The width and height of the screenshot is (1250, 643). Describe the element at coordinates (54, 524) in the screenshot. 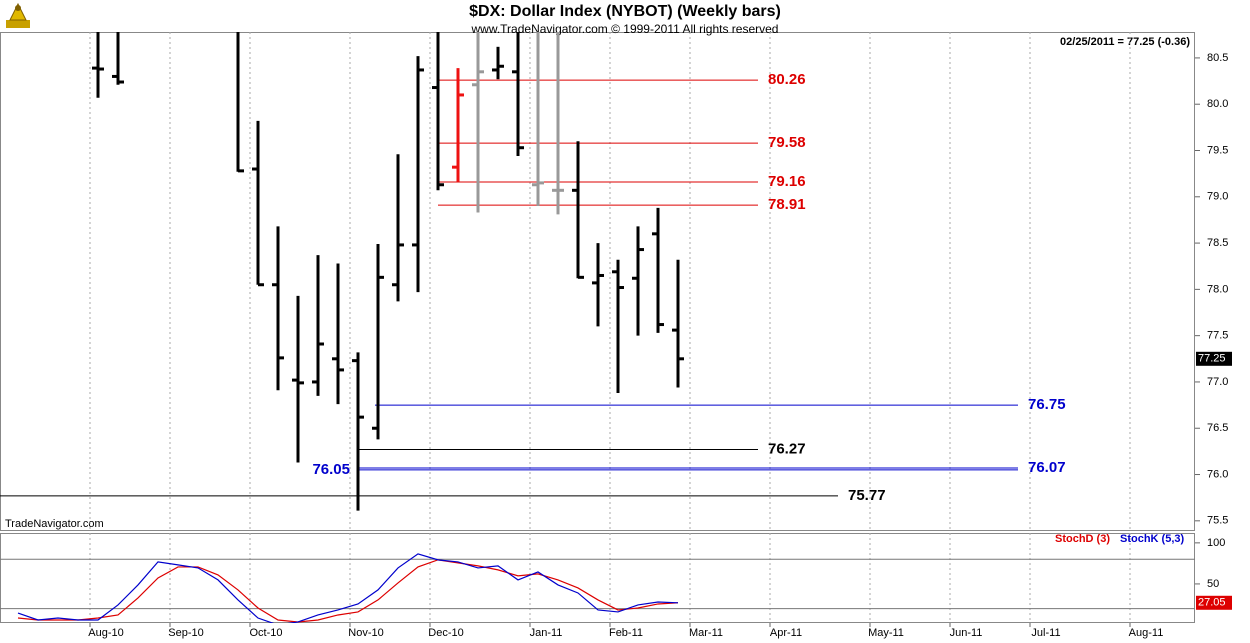

I see `watermark: TradeNavigator.com` at that location.